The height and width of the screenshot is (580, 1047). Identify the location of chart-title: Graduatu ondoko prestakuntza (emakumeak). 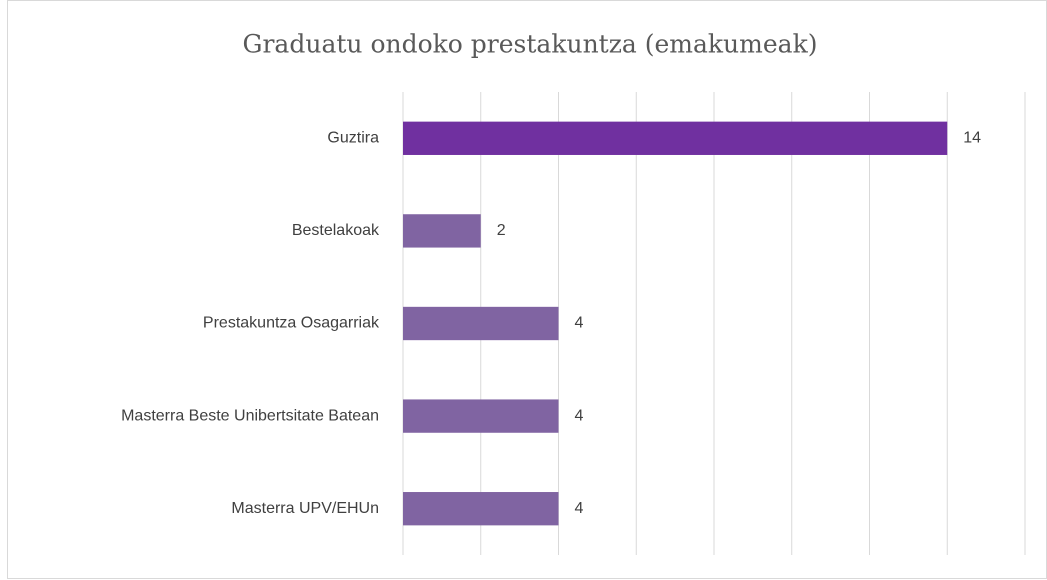
(530, 44).